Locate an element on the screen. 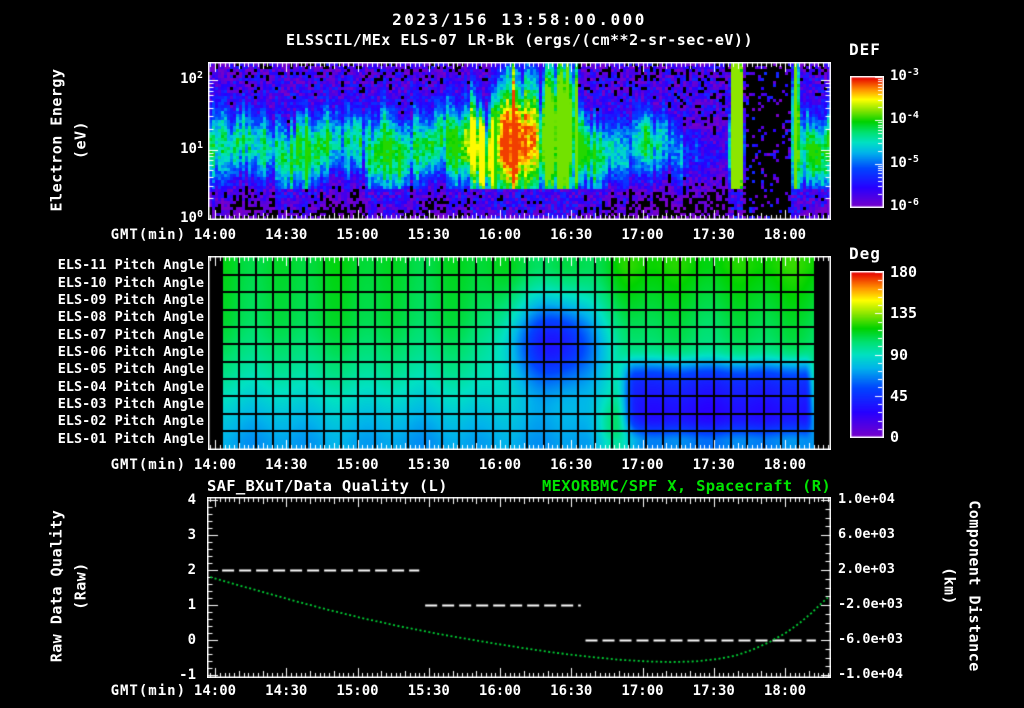  def-colorbar-title: DEF is located at coordinates (865, 49).